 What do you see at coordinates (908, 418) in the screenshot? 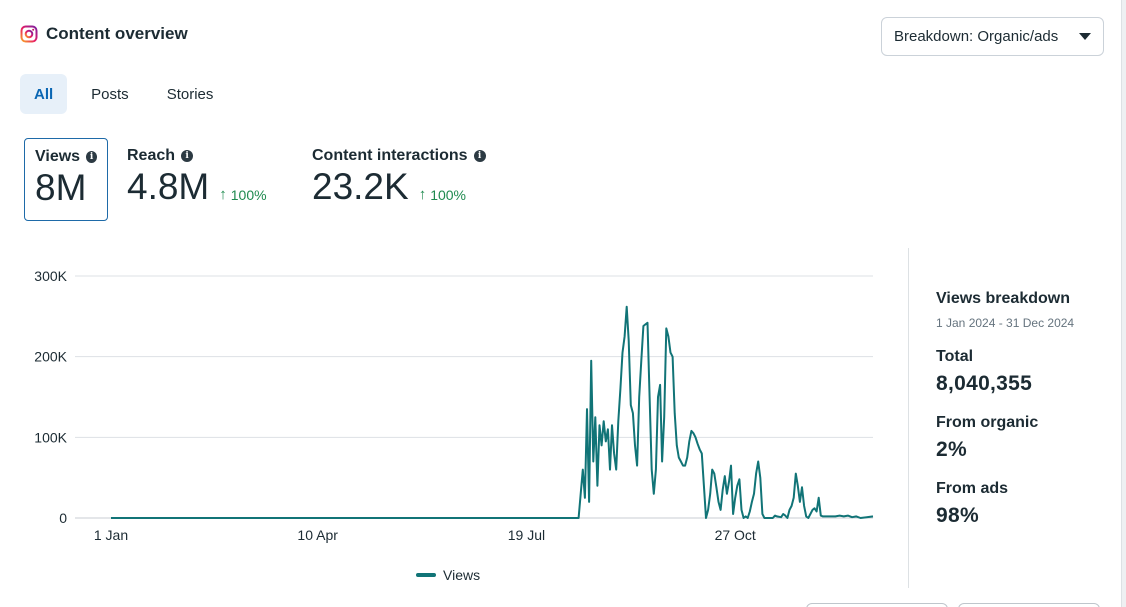
I see `panel-divider` at bounding box center [908, 418].